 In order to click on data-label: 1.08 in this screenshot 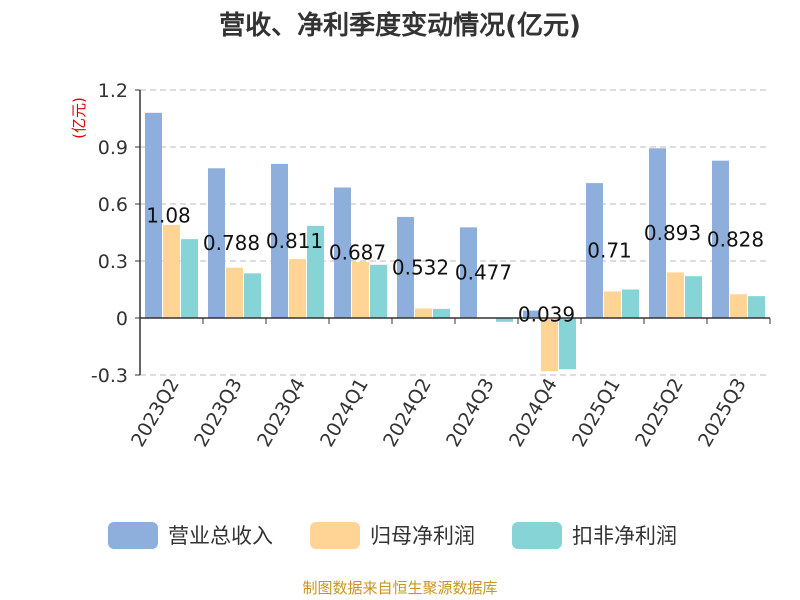, I will do `click(168, 215)`.